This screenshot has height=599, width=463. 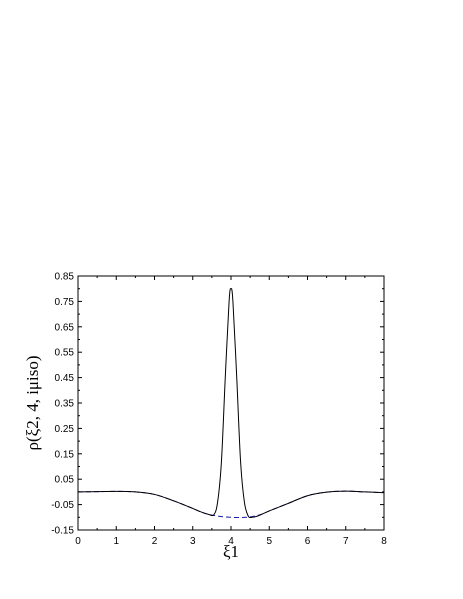 What do you see at coordinates (346, 541) in the screenshot?
I see `x-tick-label: 7` at bounding box center [346, 541].